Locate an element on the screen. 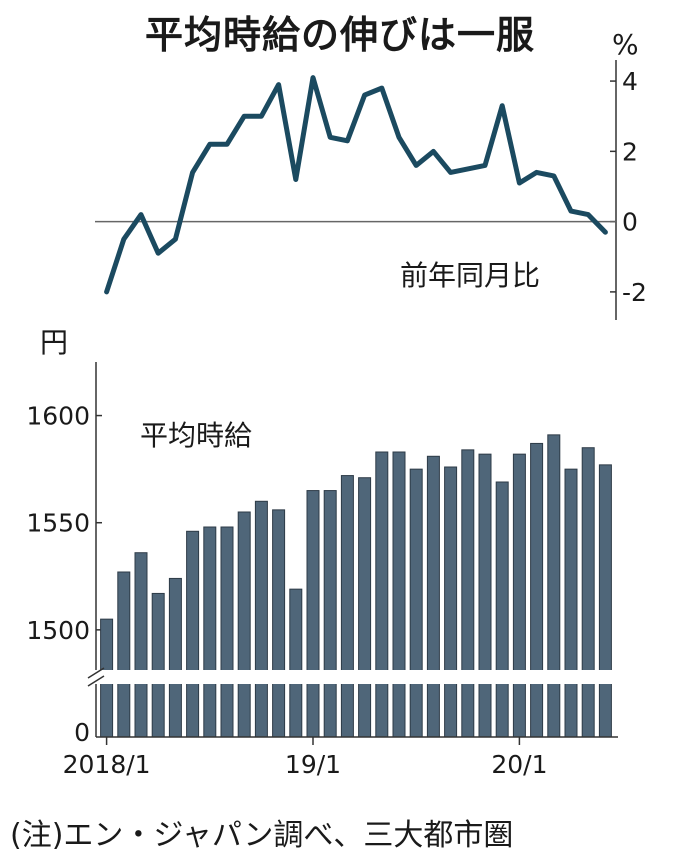 The width and height of the screenshot is (680, 859). line-y-tick-label: 0 is located at coordinates (630, 222).